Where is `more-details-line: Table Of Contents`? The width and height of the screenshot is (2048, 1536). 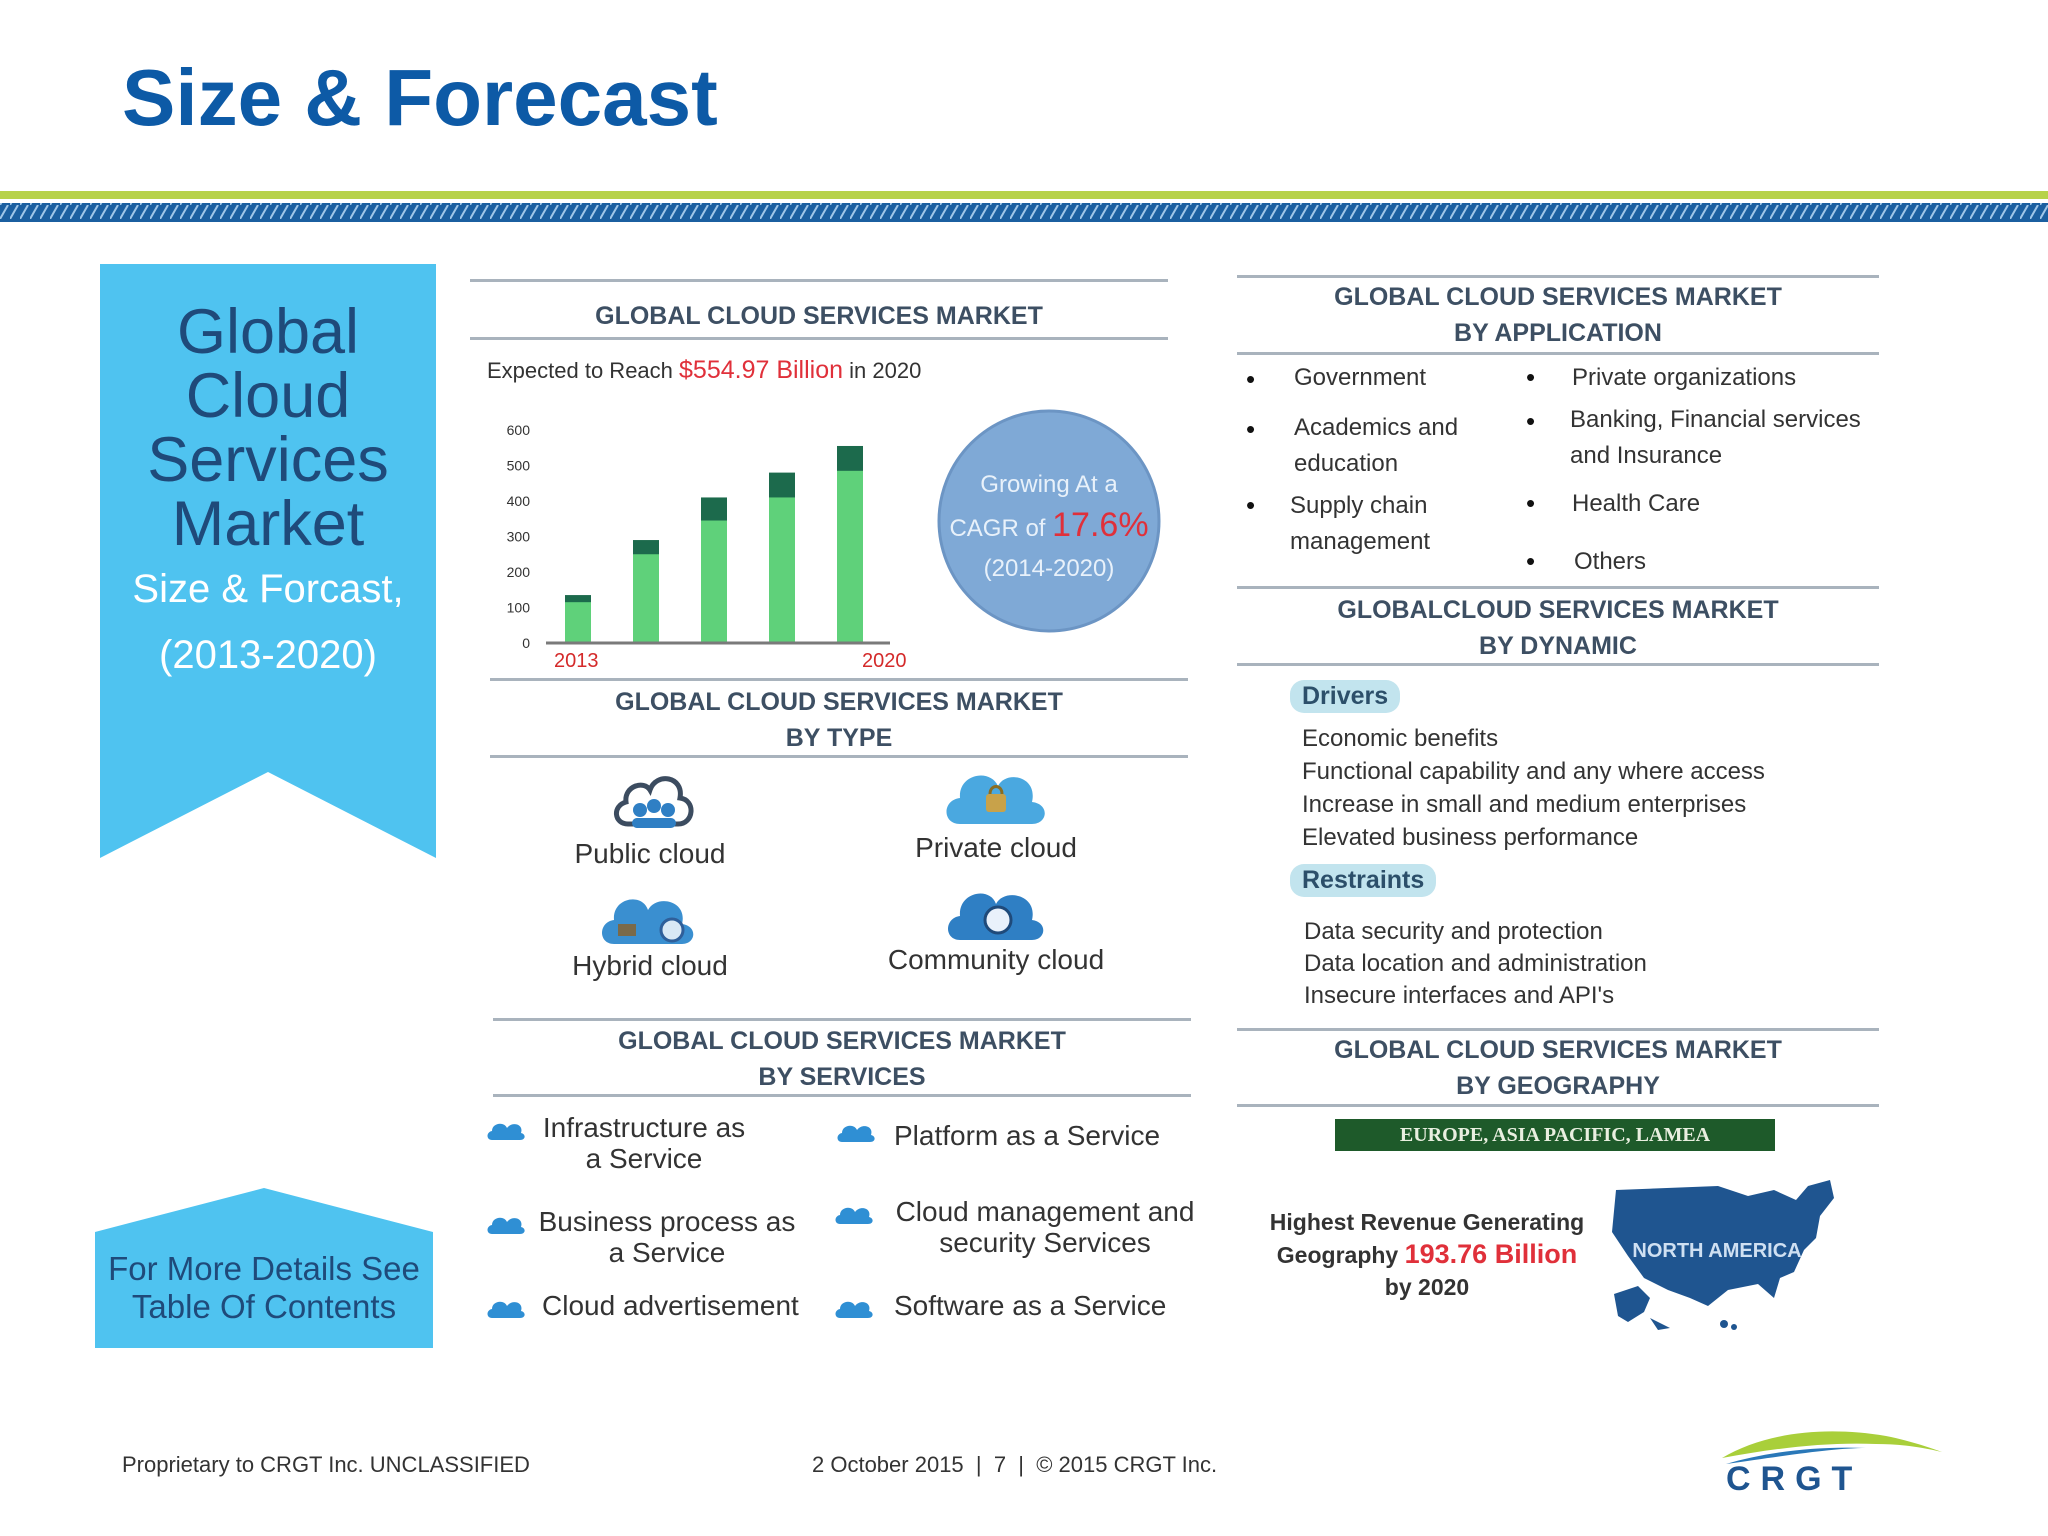 more-details-line: Table Of Contents is located at coordinates (264, 1306).